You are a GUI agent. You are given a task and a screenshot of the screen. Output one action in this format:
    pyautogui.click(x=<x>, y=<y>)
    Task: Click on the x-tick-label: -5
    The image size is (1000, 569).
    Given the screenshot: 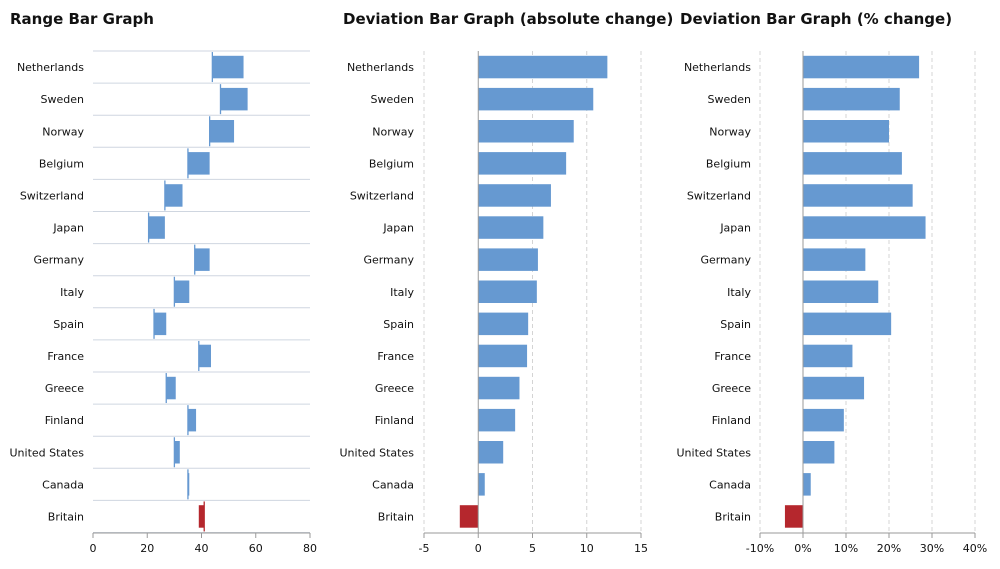 What is the action you would take?
    pyautogui.click(x=424, y=548)
    